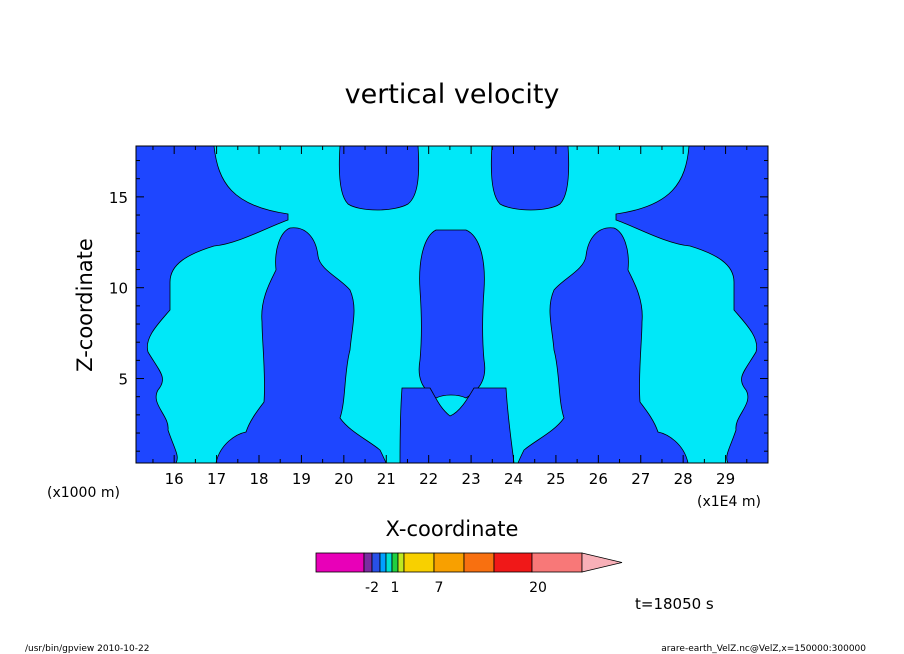 Image resolution: width=904 pixels, height=654 pixels. What do you see at coordinates (598, 479) in the screenshot?
I see `x-tick-label: 26` at bounding box center [598, 479].